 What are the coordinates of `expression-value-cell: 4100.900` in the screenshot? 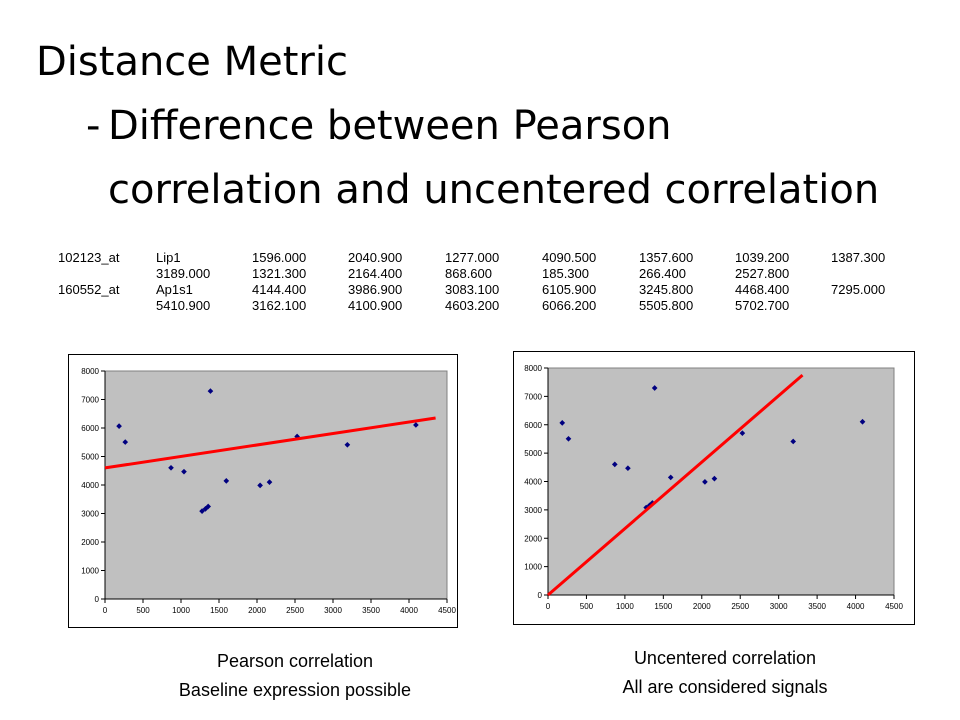 It's located at (375, 305).